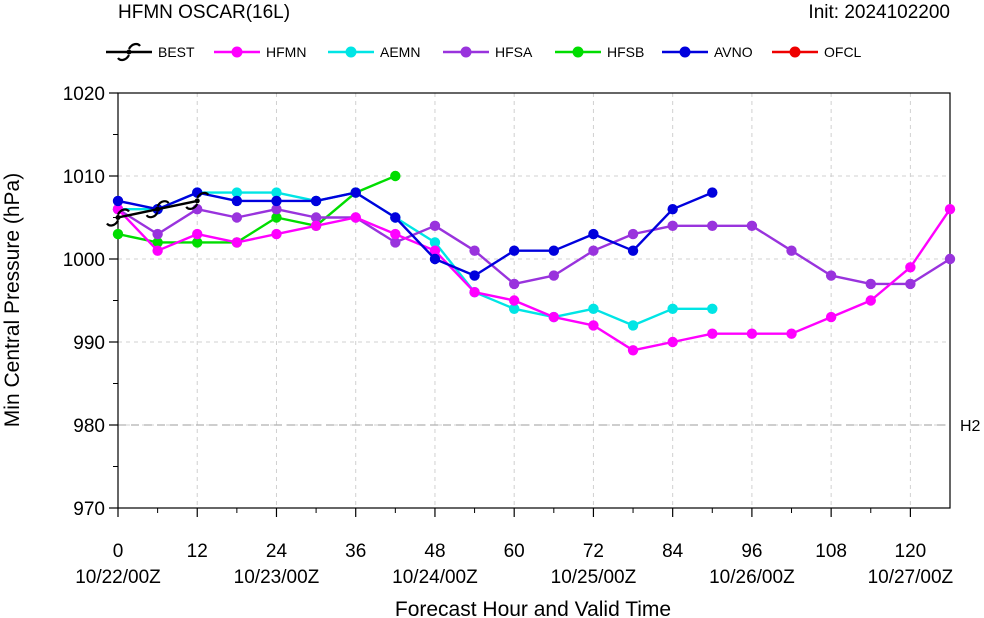  Describe the element at coordinates (673, 551) in the screenshot. I see `x-tick-label: 84` at that location.